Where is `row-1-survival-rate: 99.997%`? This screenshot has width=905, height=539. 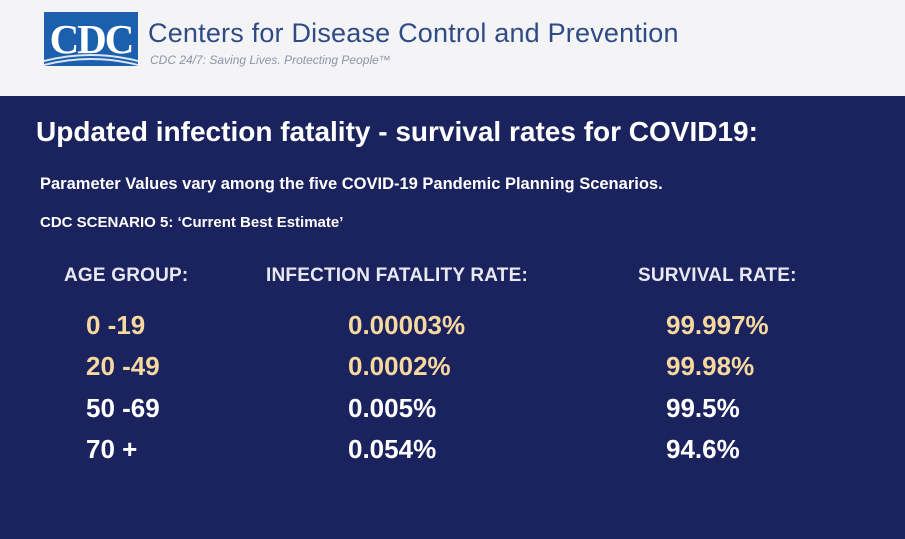
row-1-survival-rate: 99.997% is located at coordinates (717, 325).